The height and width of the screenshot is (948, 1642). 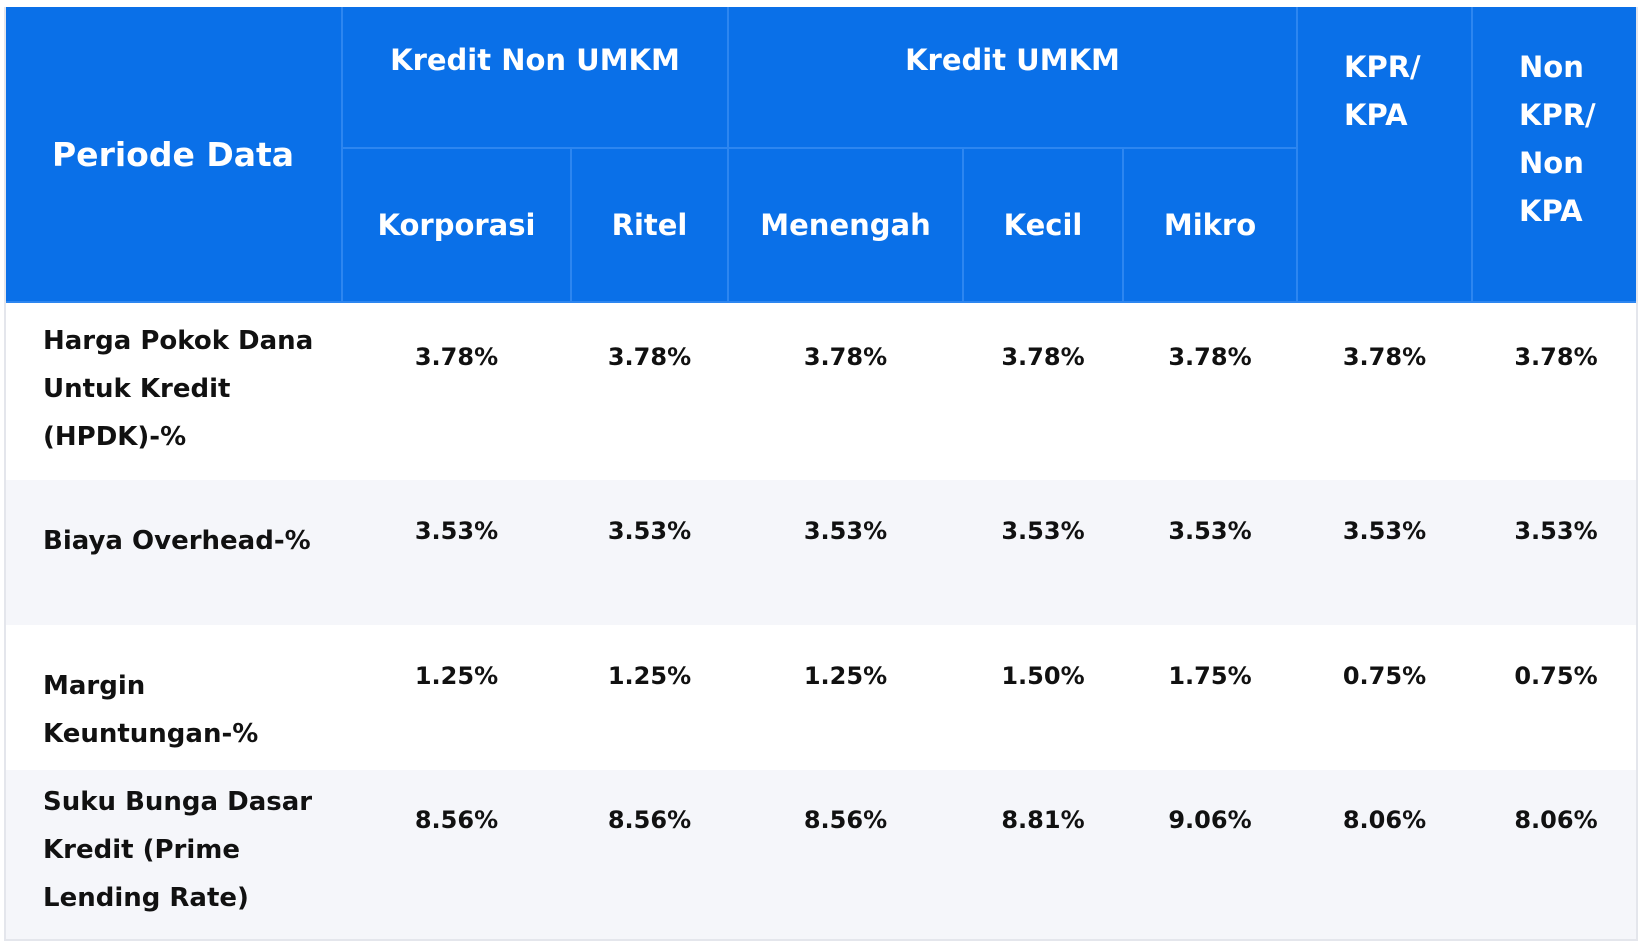 I want to click on group-header: Kredit UMKM, so click(x=1012, y=78).